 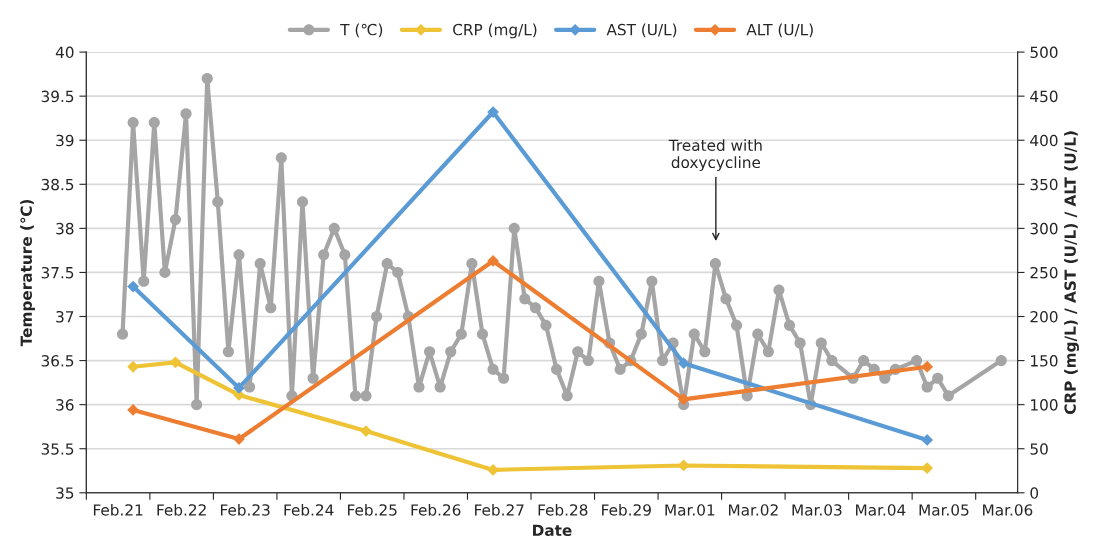 I want to click on x-tick-label: Feb.24, so click(x=309, y=509).